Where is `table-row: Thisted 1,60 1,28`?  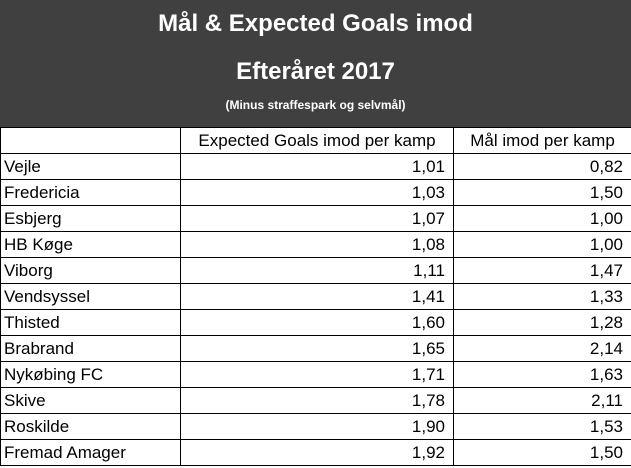
table-row: Thisted 1,60 1,28 is located at coordinates (315, 322).